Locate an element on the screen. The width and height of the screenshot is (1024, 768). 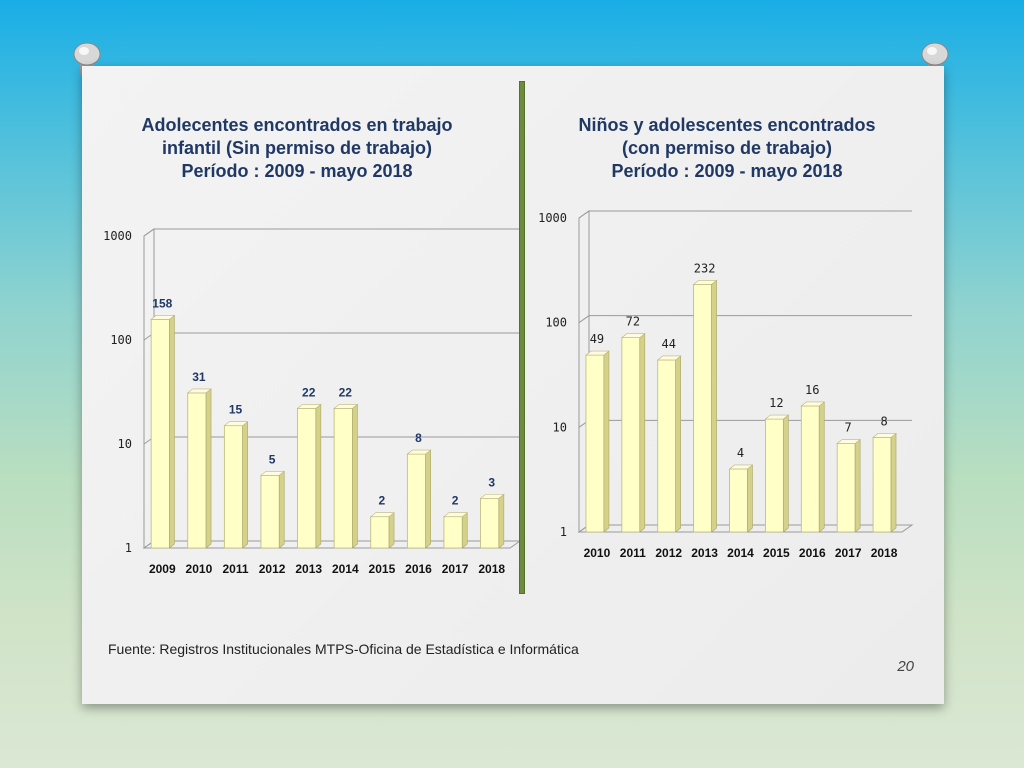
left-xtick-label: 2017 is located at coordinates (455, 569).